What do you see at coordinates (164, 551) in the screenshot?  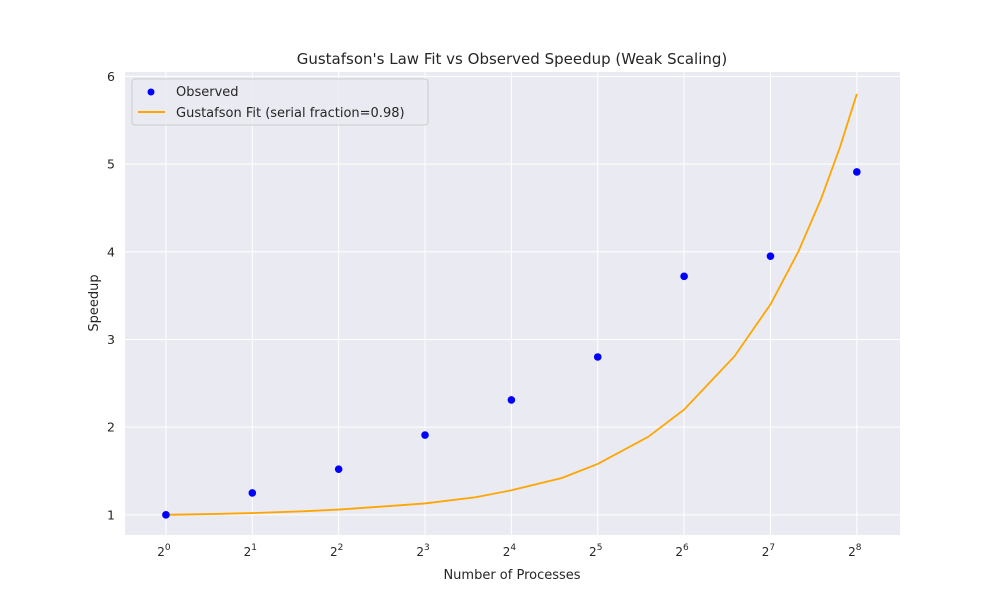 I see `x-tick-label: 20` at bounding box center [164, 551].